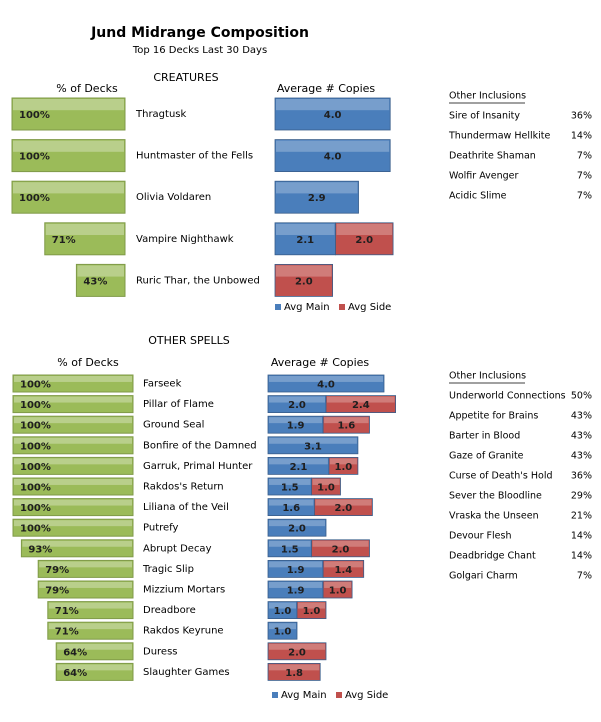 Image resolution: width=601 pixels, height=722 pixels. Describe the element at coordinates (198, 466) in the screenshot. I see `category-label: Garruk, Primal Hunter` at that location.